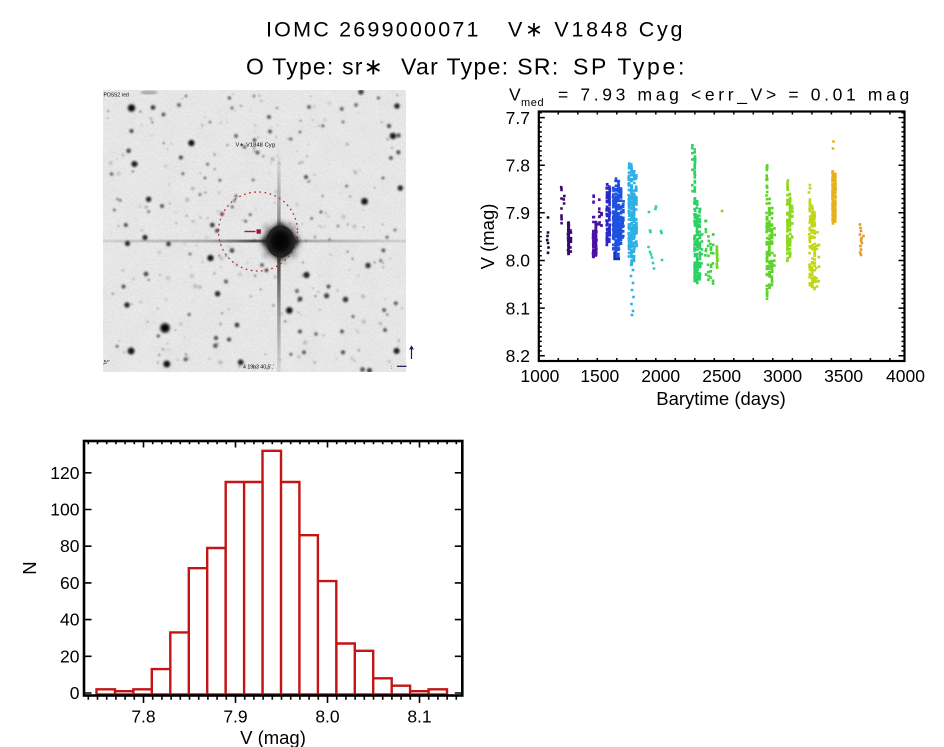  Describe the element at coordinates (515, 94) in the screenshot. I see `svg-text: V` at that location.